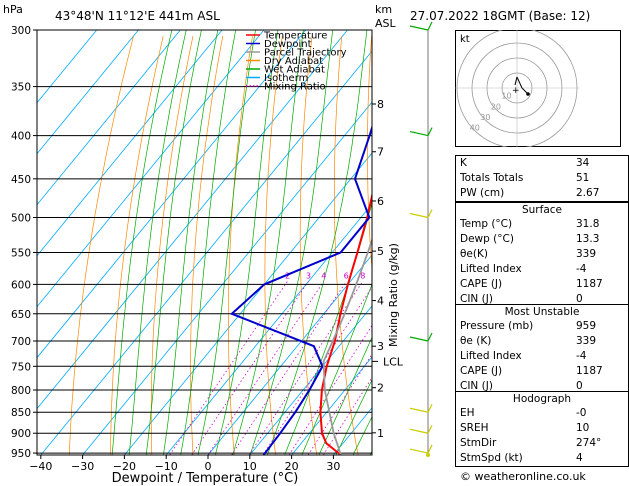 This screenshot has width=629, height=486. I want to click on surface-row: Lifted Index -4, so click(523, 269).